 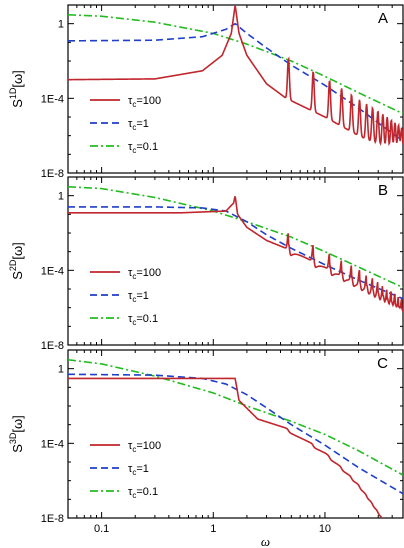 I want to click on y-axis-label: S2D[ω], so click(x=16, y=261).